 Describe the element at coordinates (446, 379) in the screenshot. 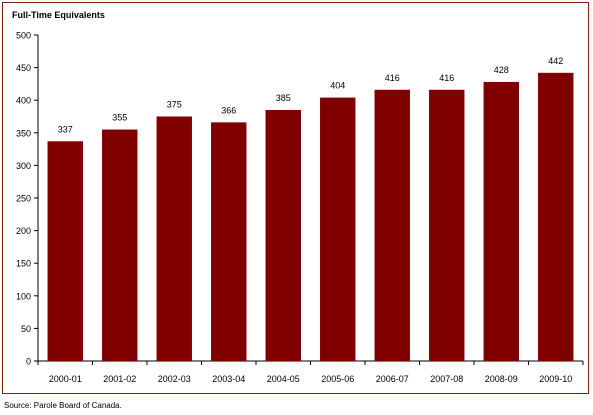

I see `x-tick-label: 2007-08` at that location.